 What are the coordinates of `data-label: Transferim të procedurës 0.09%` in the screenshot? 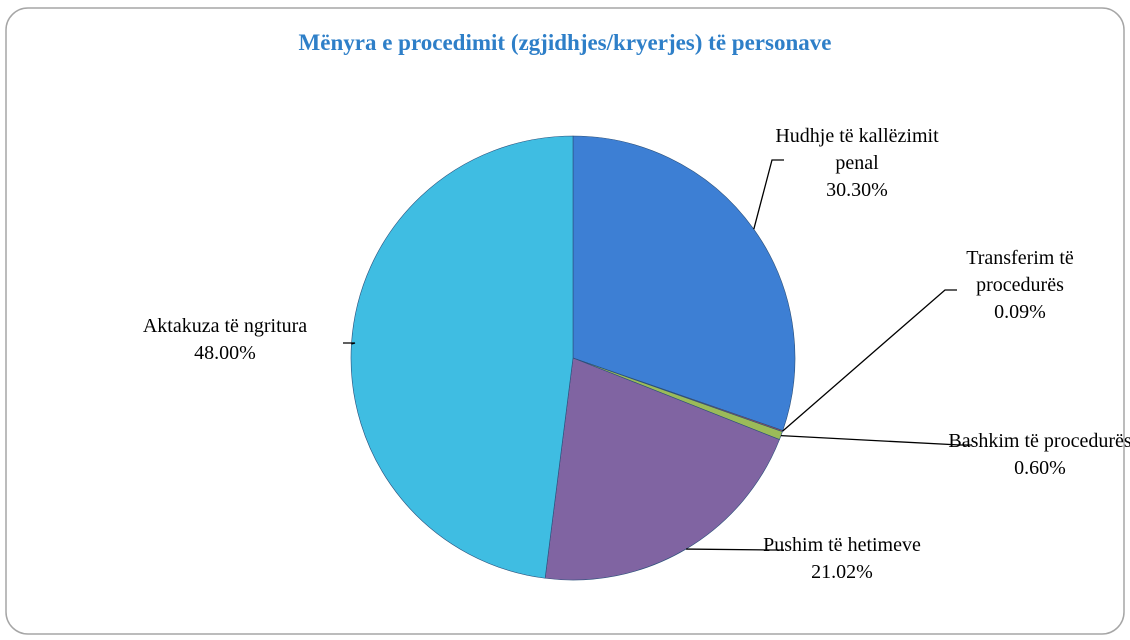 It's located at (1020, 285).